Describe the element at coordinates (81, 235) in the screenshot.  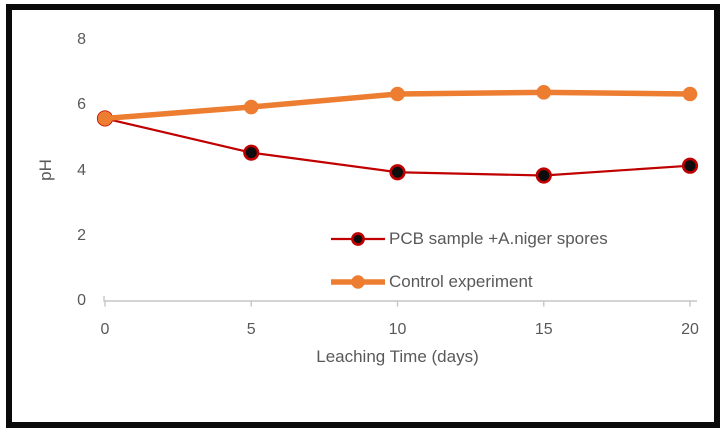
I see `y-tick-label: 2` at that location.